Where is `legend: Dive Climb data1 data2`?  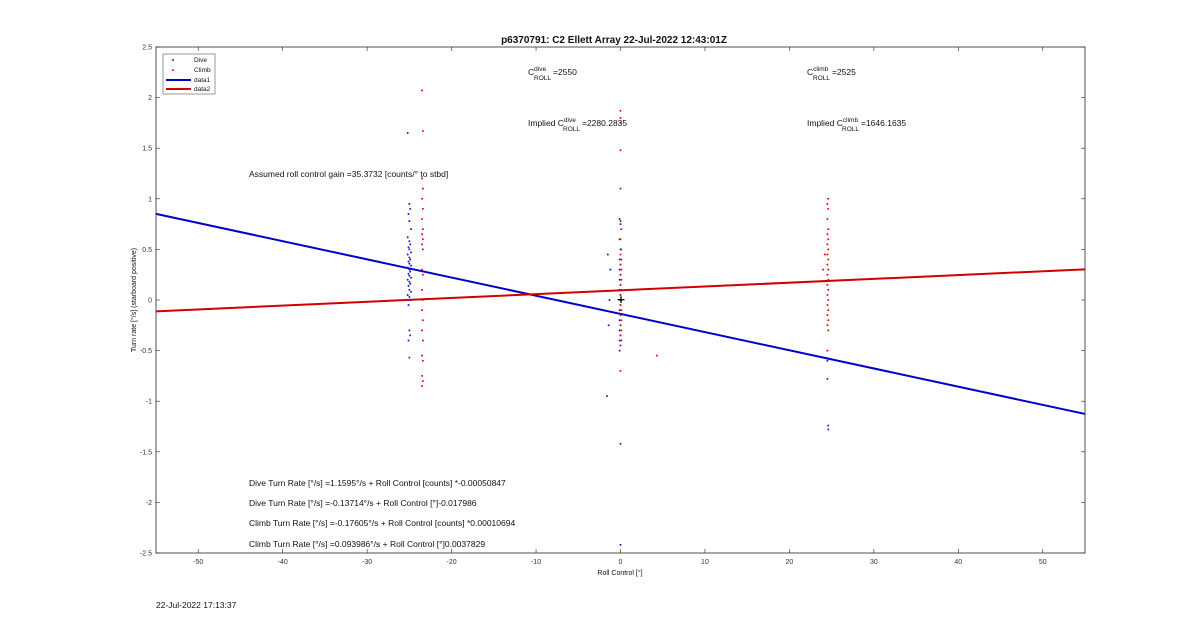
legend: Dive Climb data1 data2 is located at coordinates (189, 74).